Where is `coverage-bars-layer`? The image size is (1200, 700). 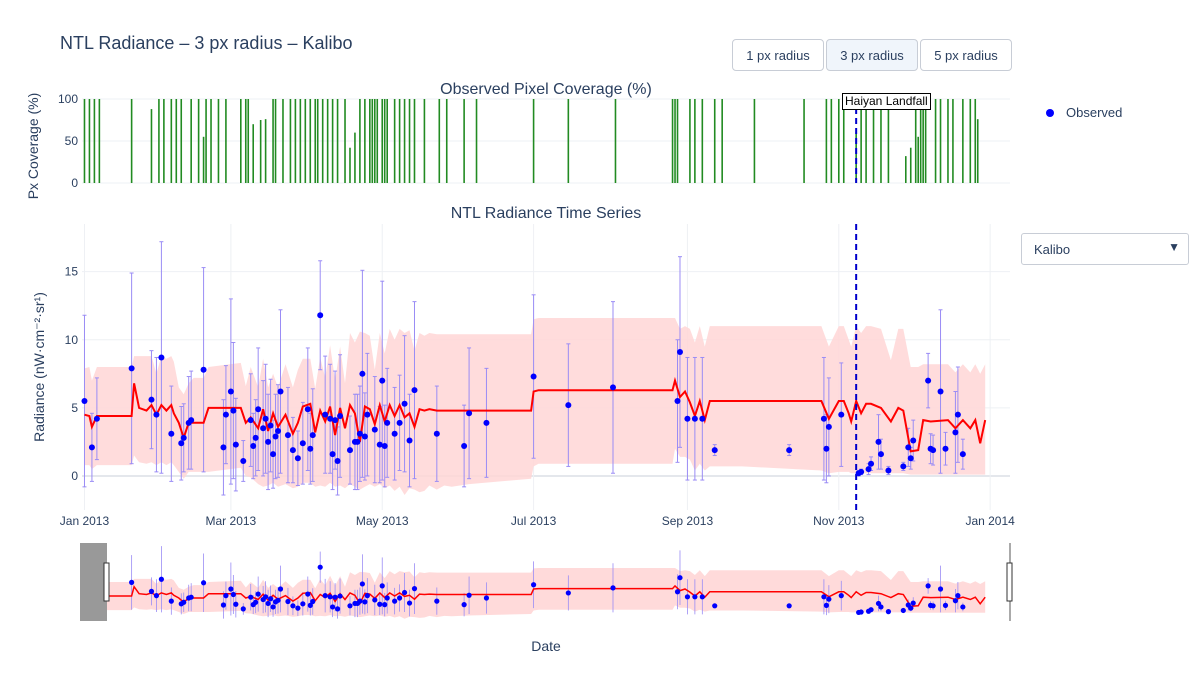 coverage-bars-layer is located at coordinates (531, 141).